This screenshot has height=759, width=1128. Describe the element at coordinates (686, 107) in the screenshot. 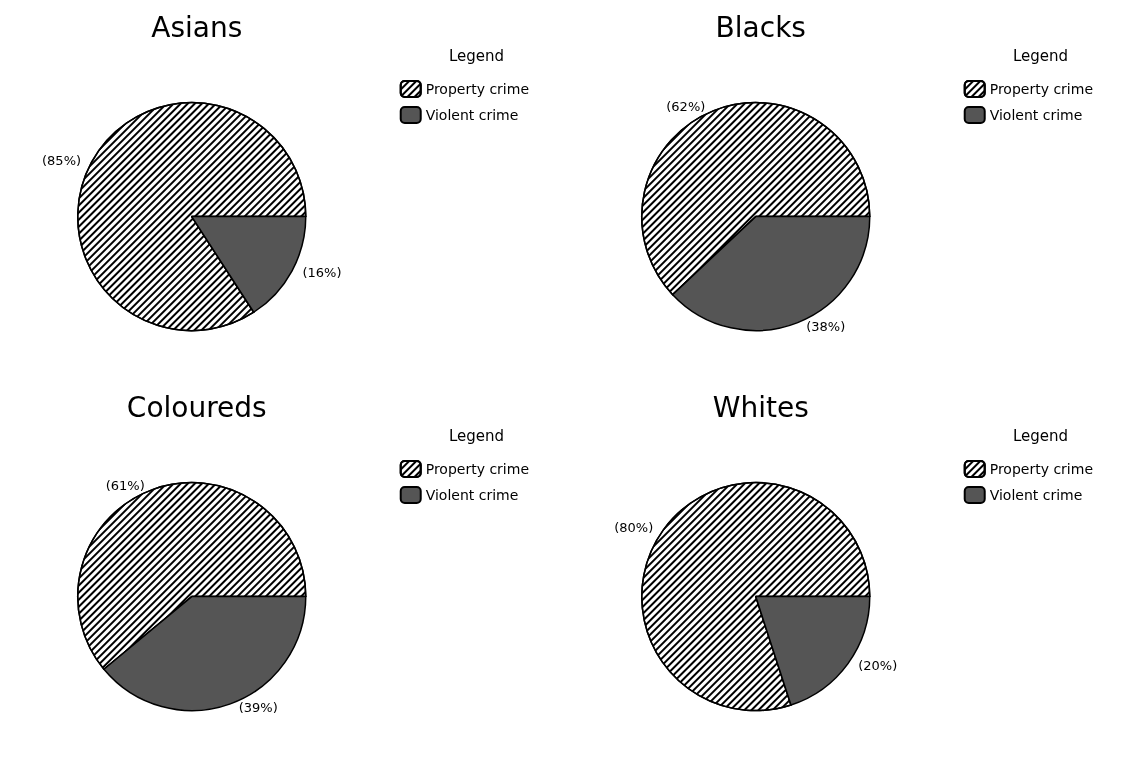

I see `data-label: (62%)` at that location.